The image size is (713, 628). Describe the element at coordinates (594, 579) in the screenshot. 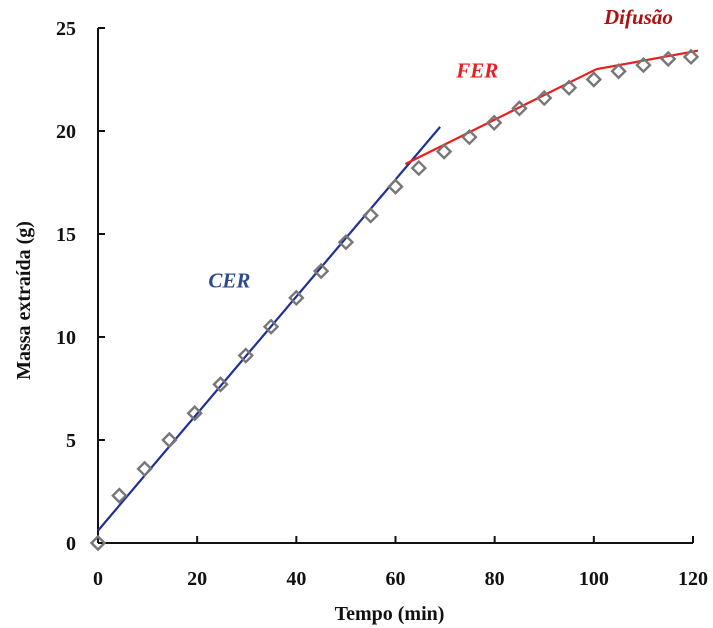

I see `x-tick-label: 100` at that location.